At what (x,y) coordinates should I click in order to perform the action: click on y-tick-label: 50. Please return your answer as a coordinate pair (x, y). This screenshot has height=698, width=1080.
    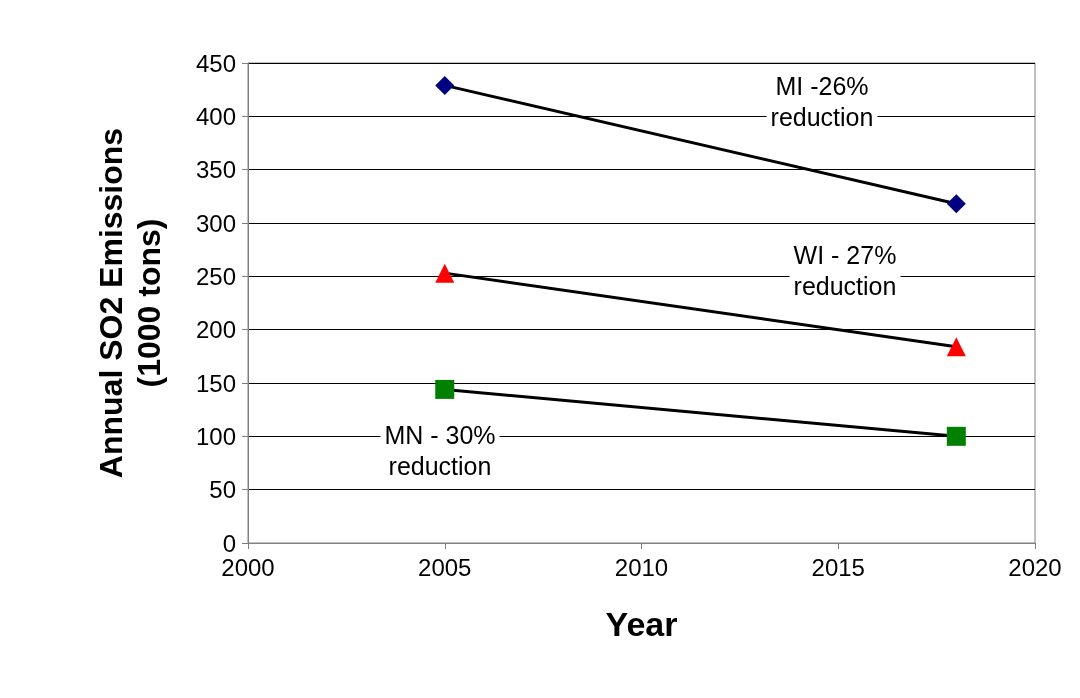
    Looking at the image, I should click on (222, 490).